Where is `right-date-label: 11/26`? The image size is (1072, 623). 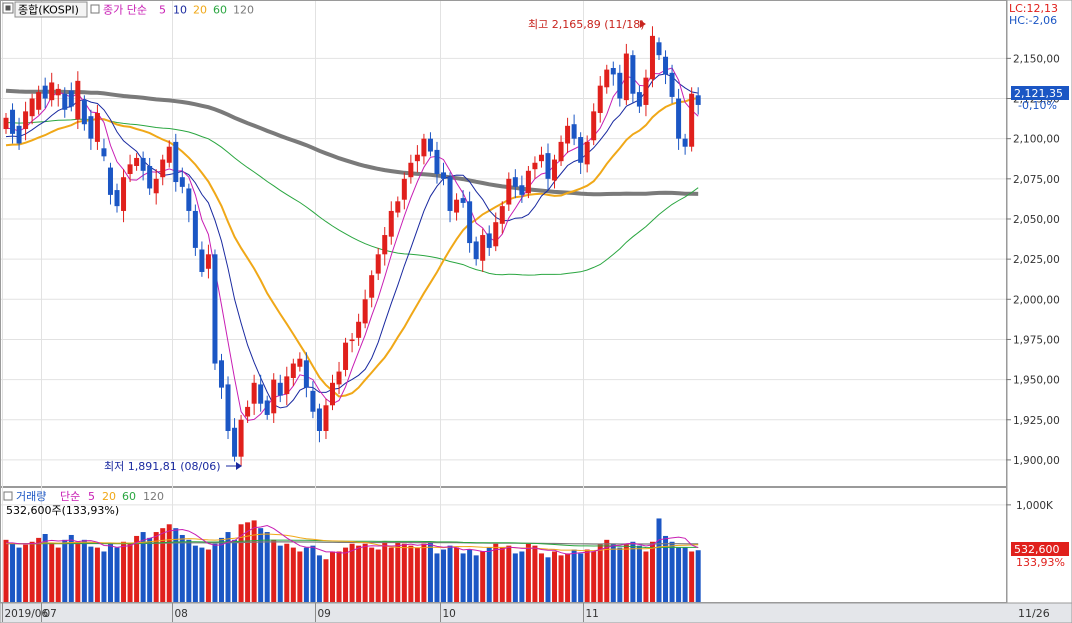 right-date-label: 11/26 is located at coordinates (1034, 613).